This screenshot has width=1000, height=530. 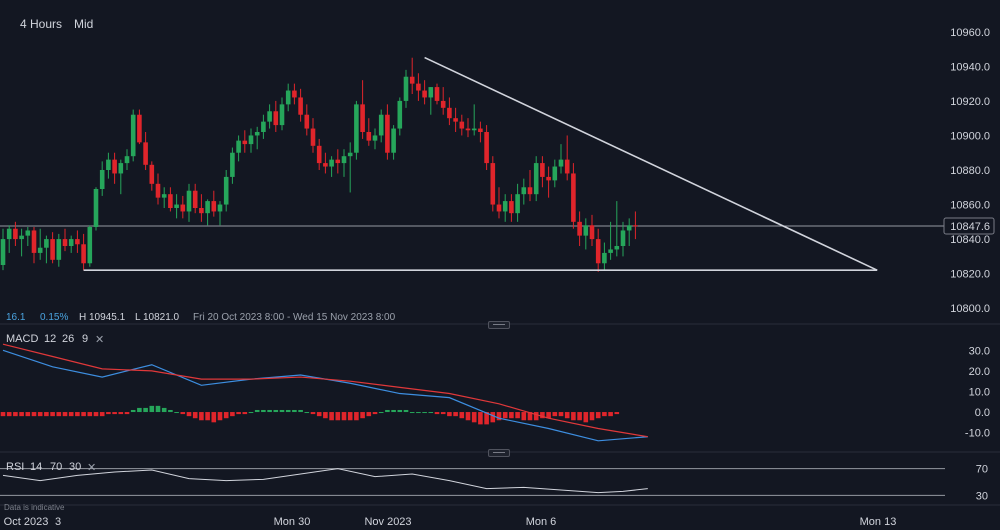 I want to click on time-axis-label: Mon 30, so click(x=292, y=522).